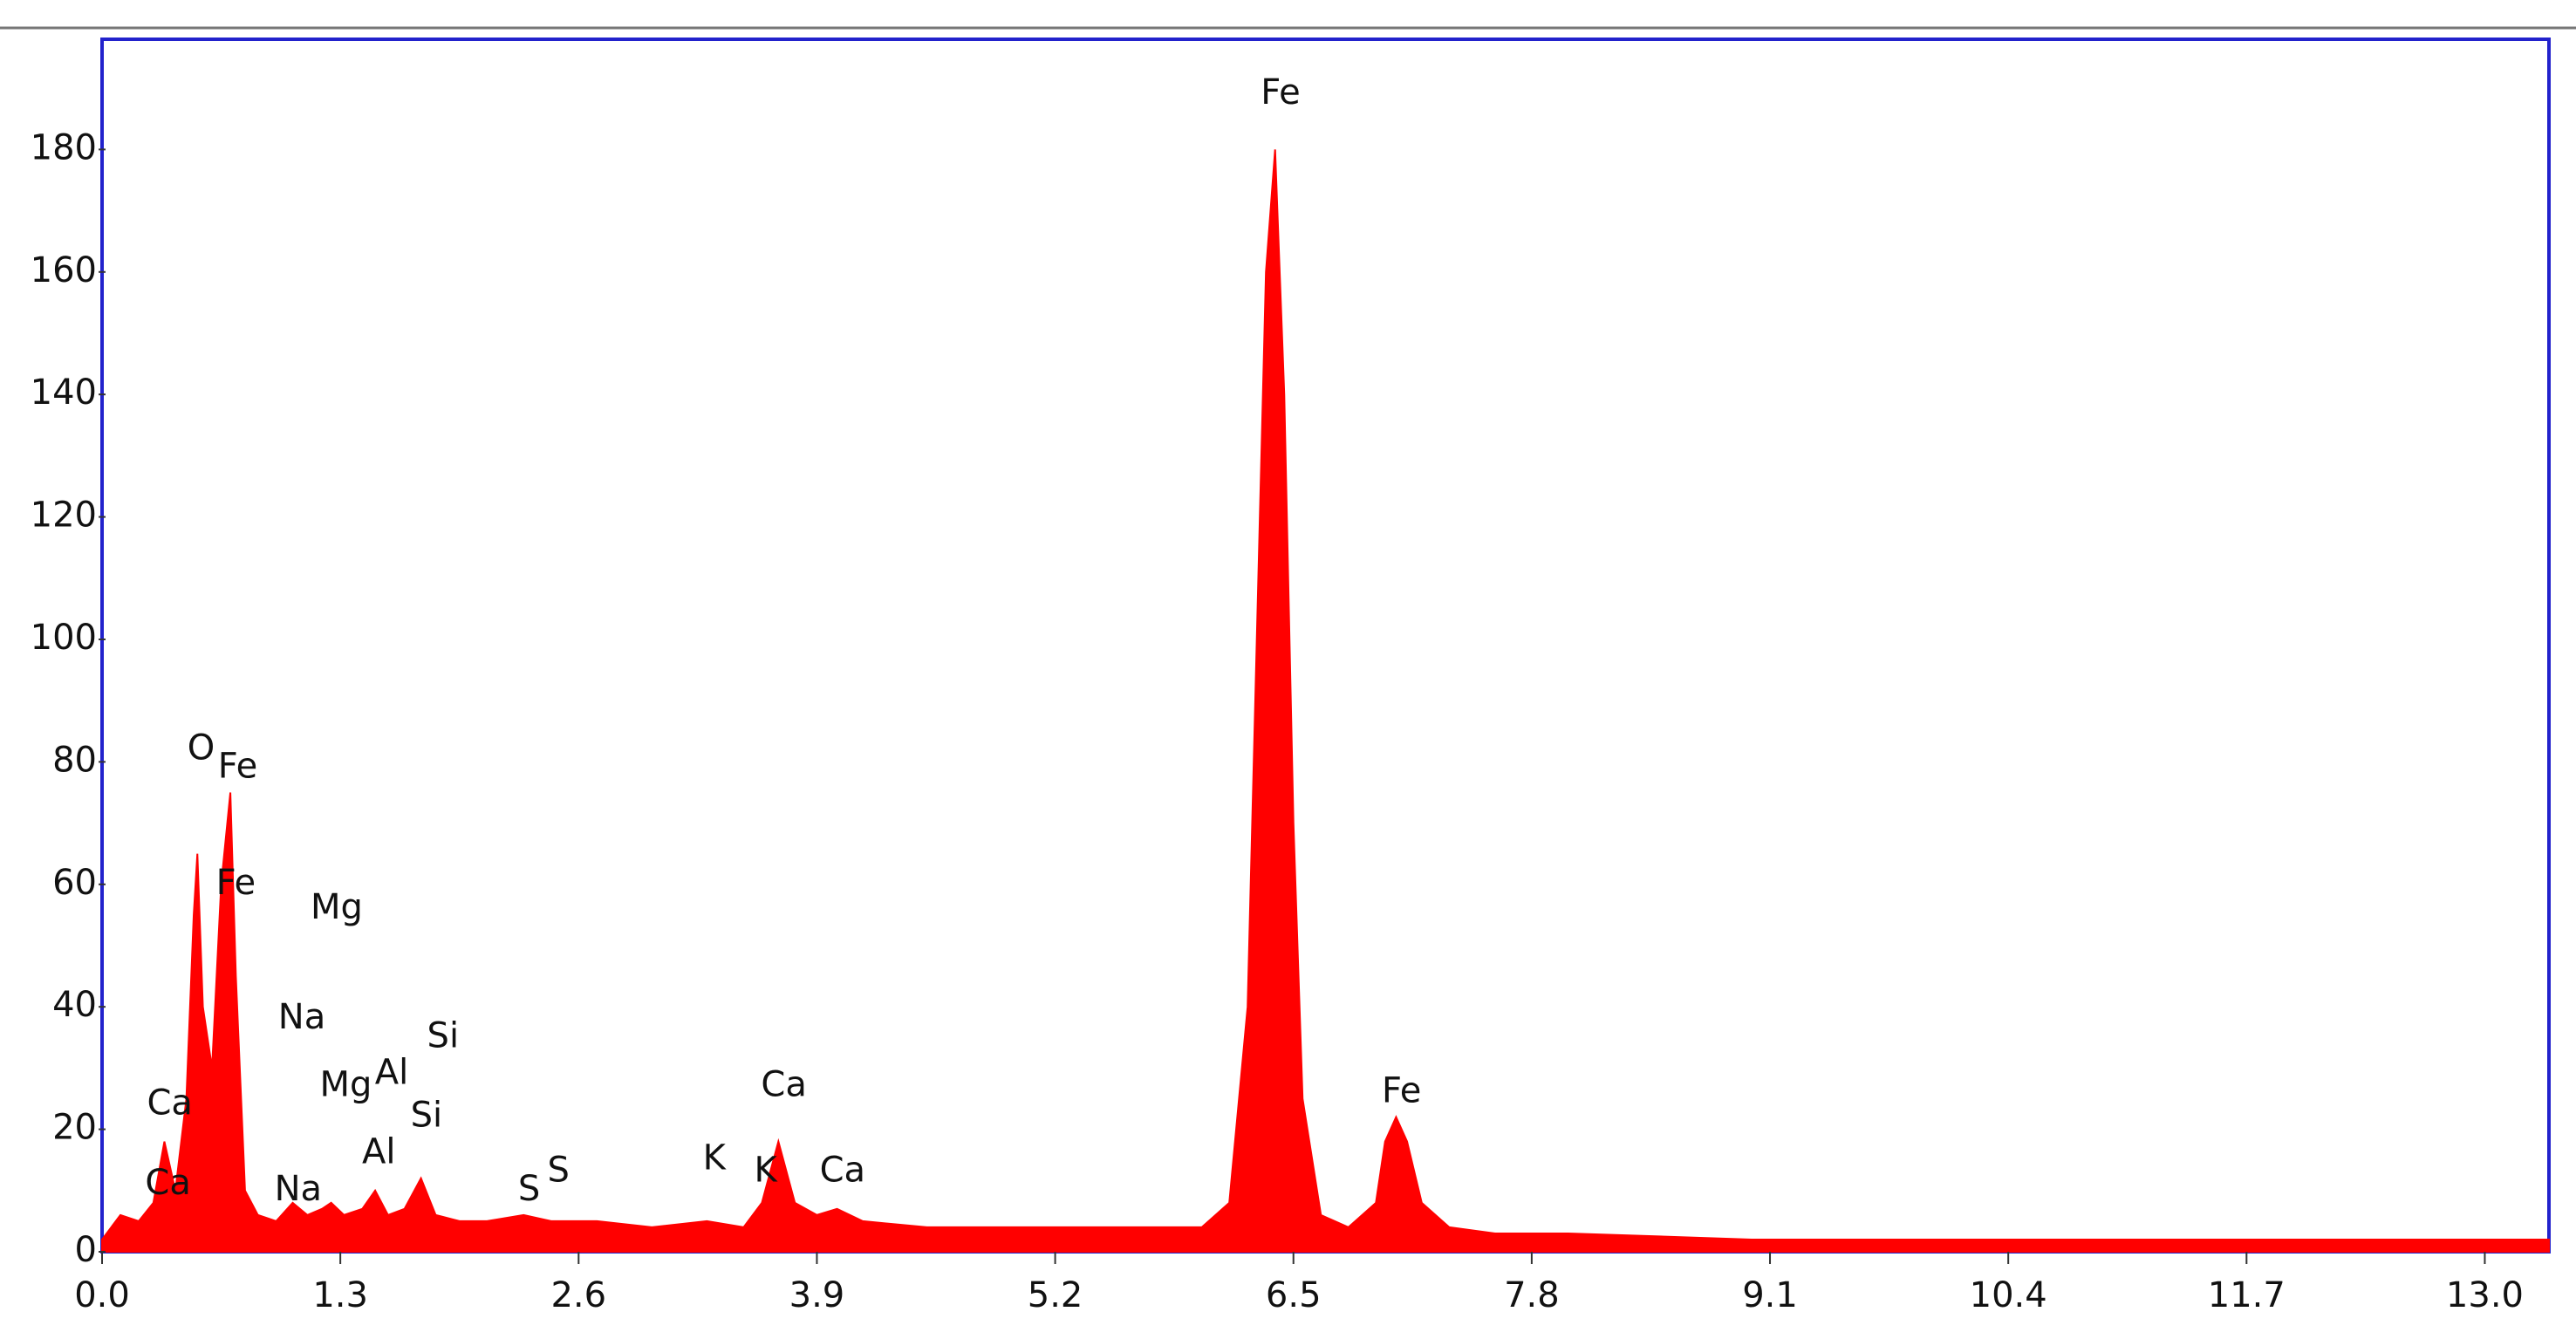 Image resolution: width=2576 pixels, height=1339 pixels. I want to click on y-tick-label: 140, so click(64, 392).